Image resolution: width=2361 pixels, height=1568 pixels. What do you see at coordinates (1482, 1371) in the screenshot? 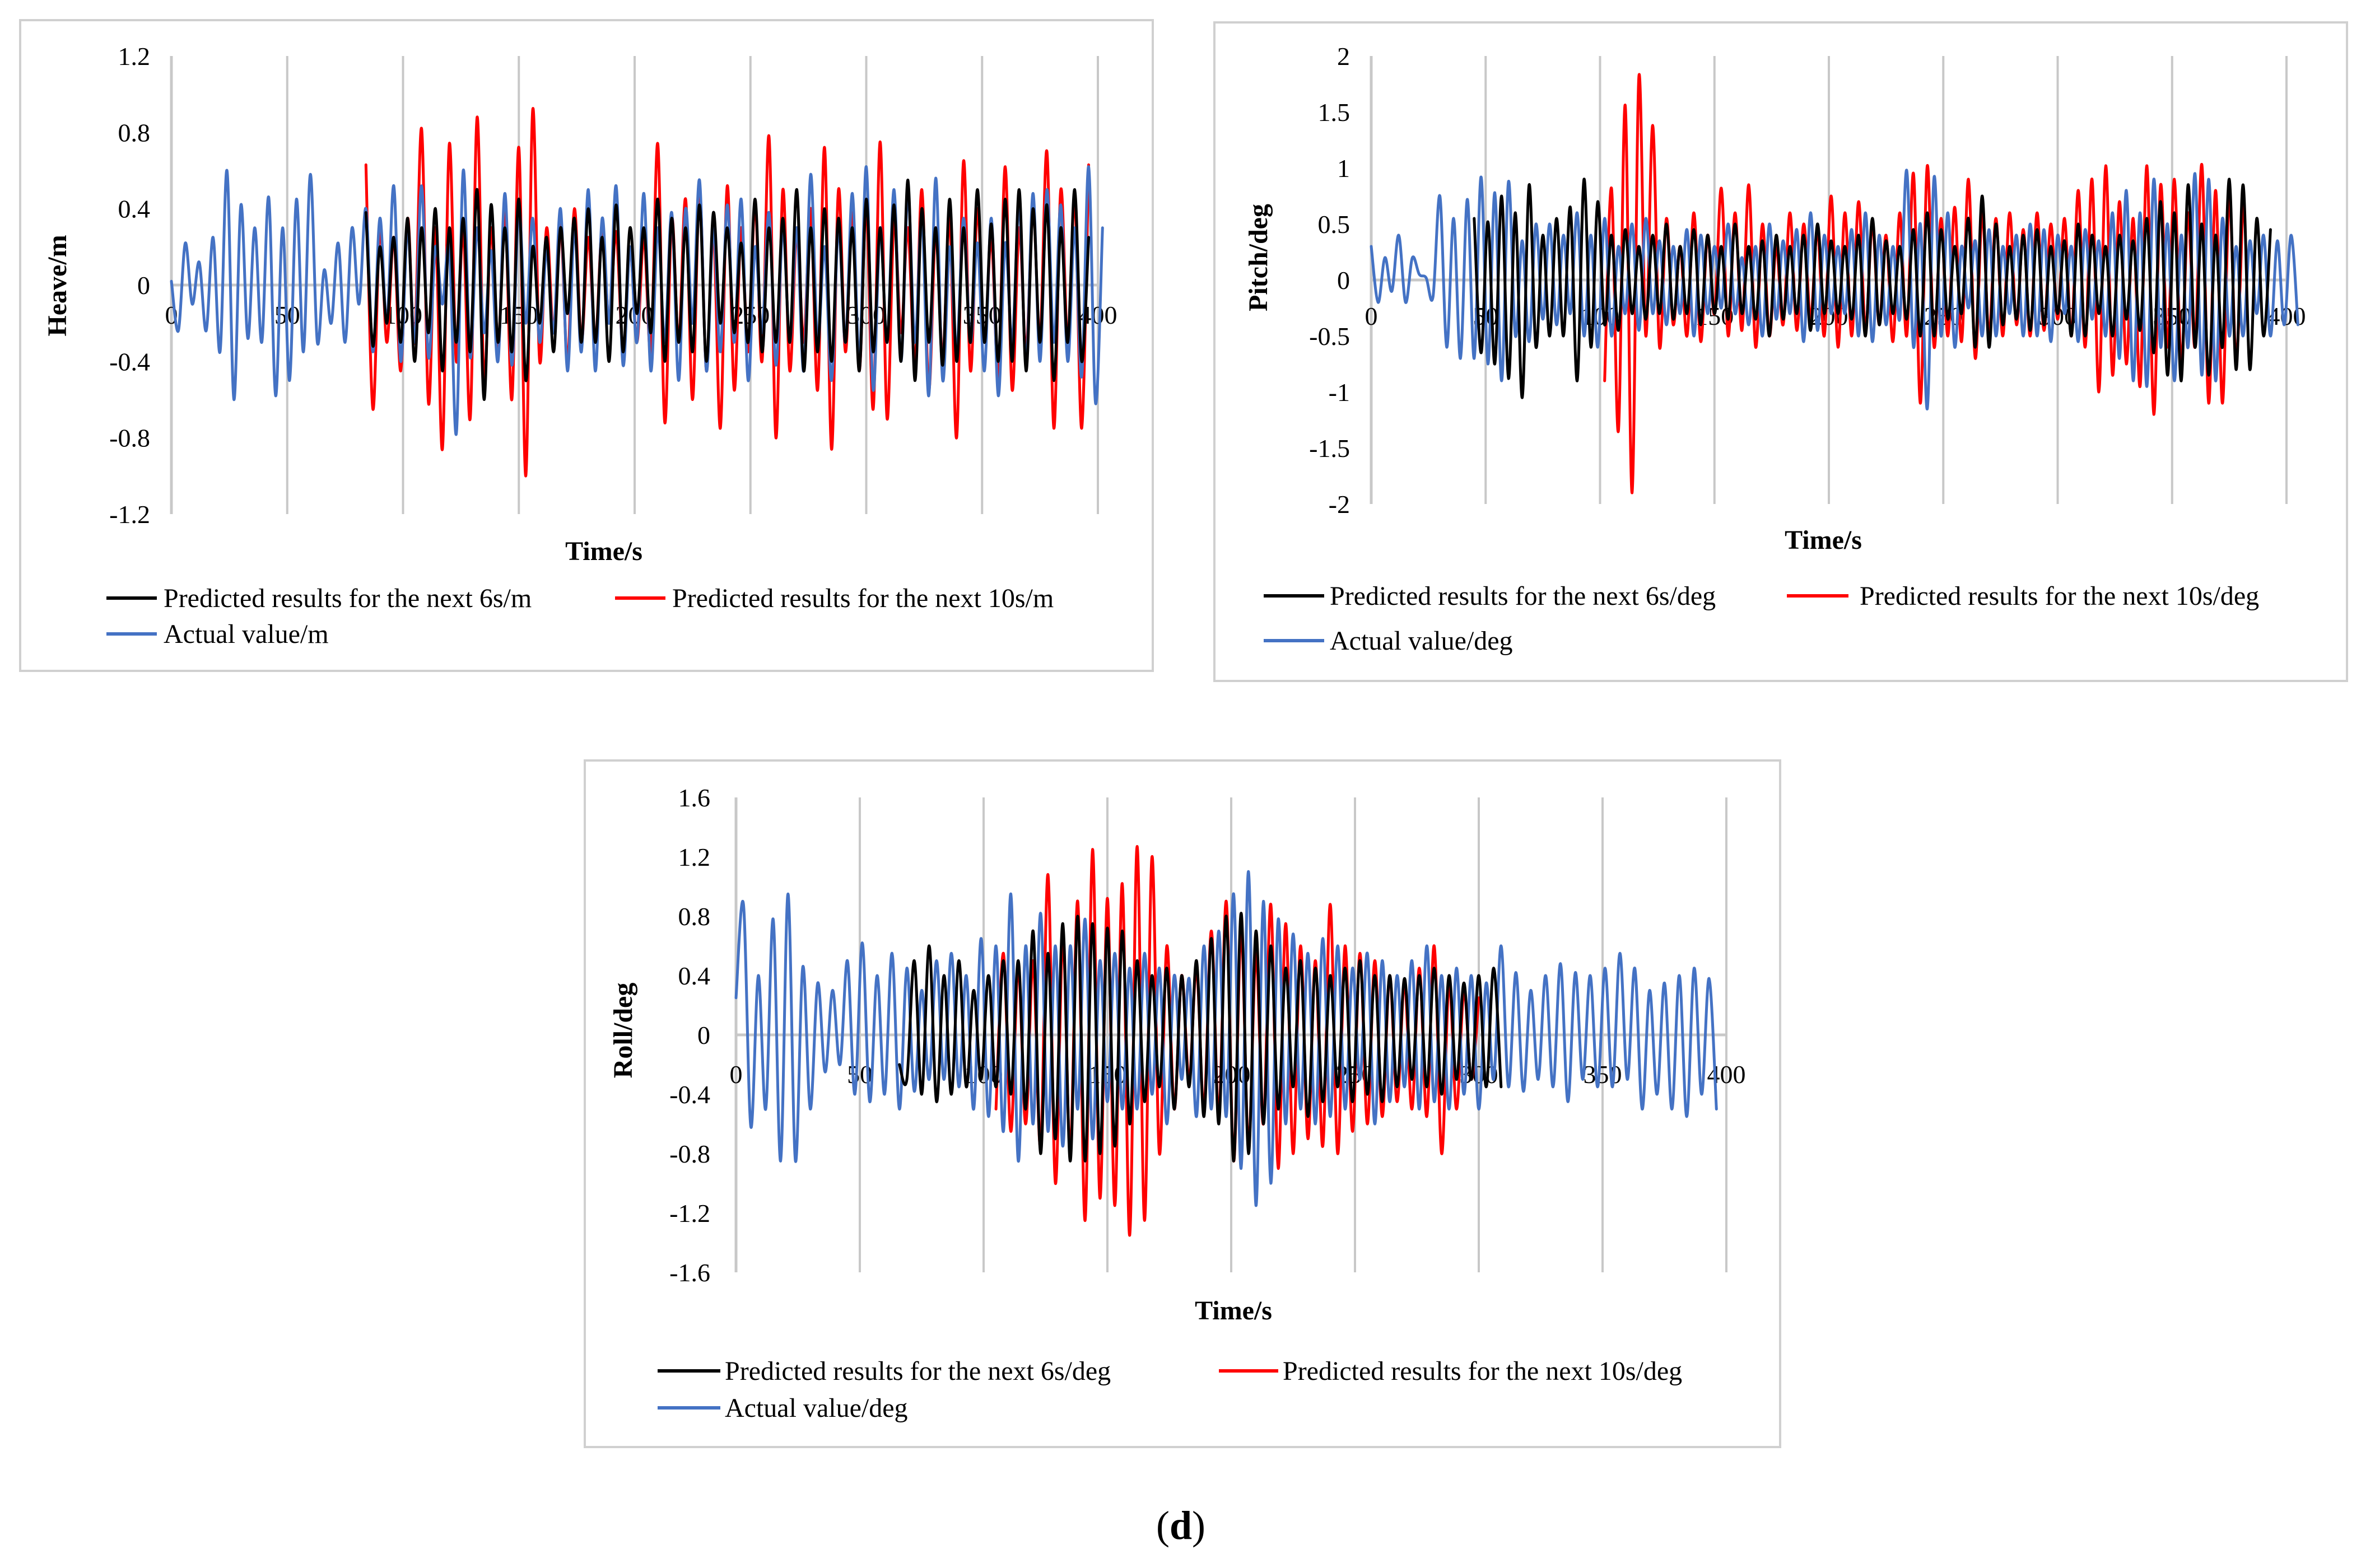
I see `roll-legend-label-10s: Predicted results for the next 10s/deg` at bounding box center [1482, 1371].